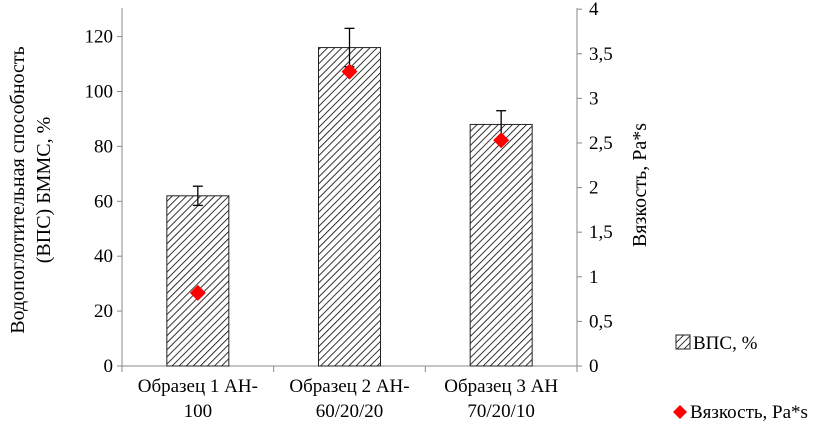 The width and height of the screenshot is (831, 427). What do you see at coordinates (99, 92) in the screenshot?
I see `y-tick-label: 100` at bounding box center [99, 92].